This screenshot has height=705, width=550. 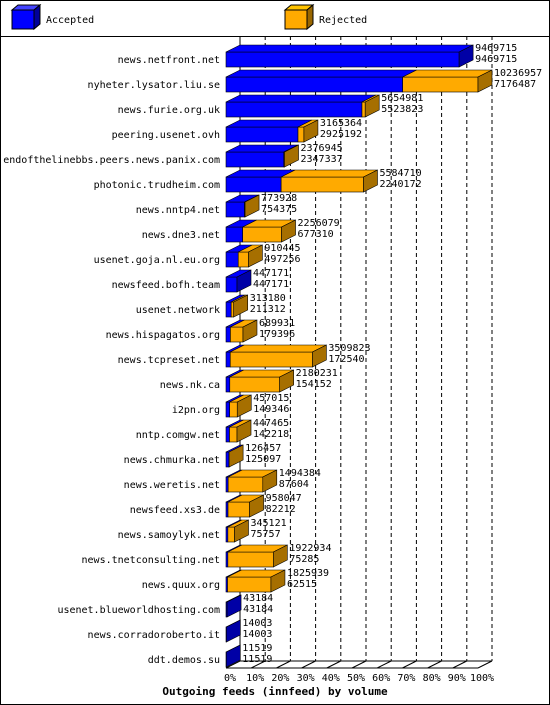 I want to click on category-label: news.nk.ca, so click(x=190, y=385).